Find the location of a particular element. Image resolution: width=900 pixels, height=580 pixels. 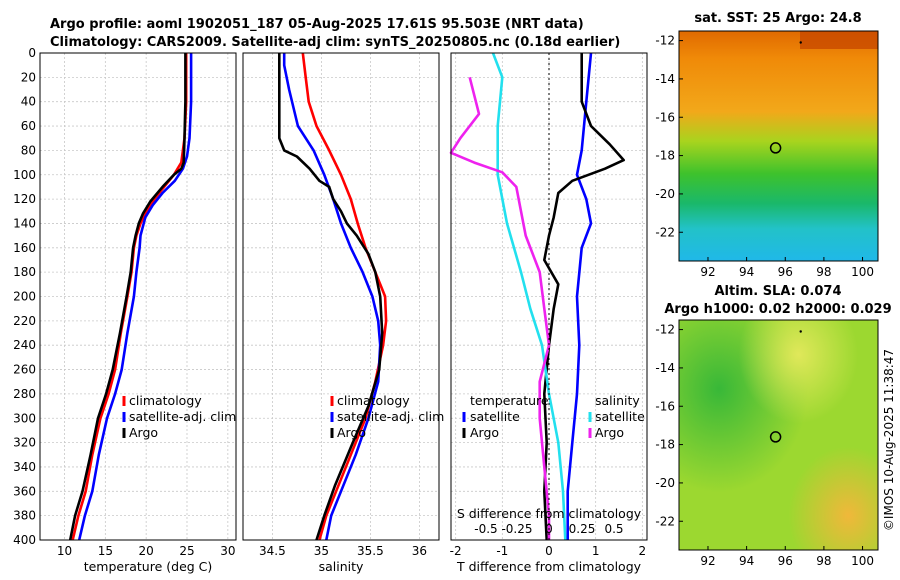

sst-map-title: sat. SST: 25 Argo: 24.8 is located at coordinates (777, 18).